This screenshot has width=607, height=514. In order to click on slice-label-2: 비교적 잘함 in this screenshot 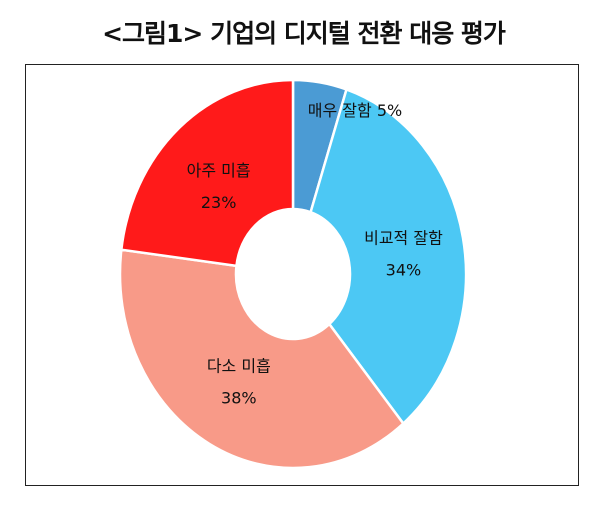, I will do `click(403, 237)`.